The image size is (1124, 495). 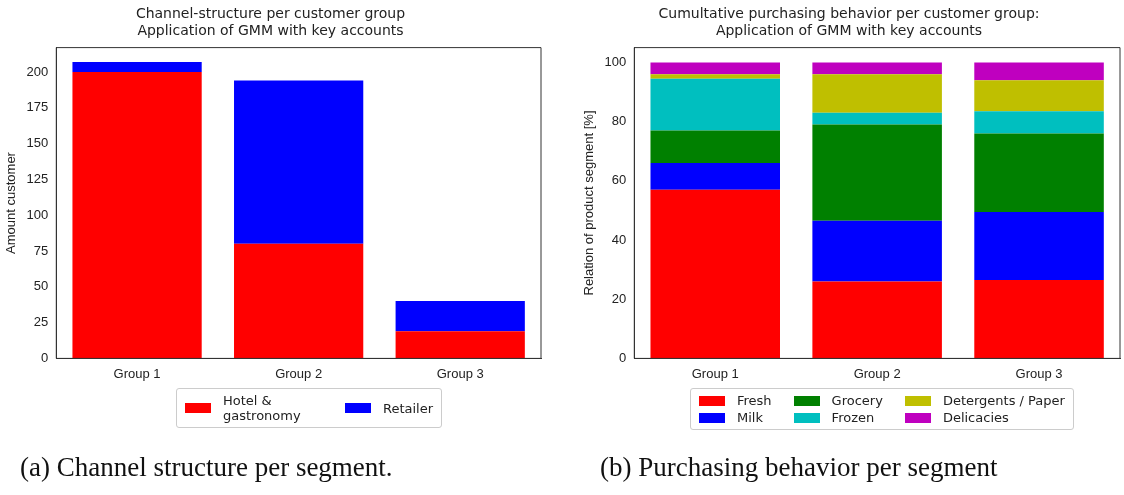 What do you see at coordinates (619, 121) in the screenshot?
I see `y-tick-label: 80` at bounding box center [619, 121].